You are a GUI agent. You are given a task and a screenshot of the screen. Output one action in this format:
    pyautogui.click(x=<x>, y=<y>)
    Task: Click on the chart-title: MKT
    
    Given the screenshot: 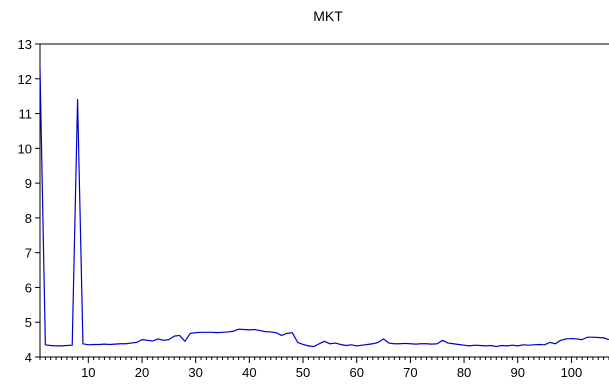 What is the action you would take?
    pyautogui.click(x=328, y=16)
    